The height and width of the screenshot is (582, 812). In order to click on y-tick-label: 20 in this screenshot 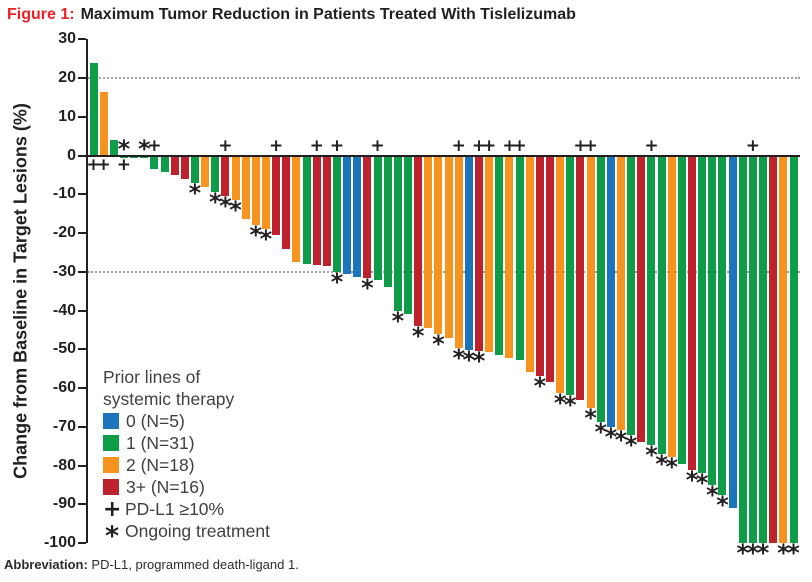, I will do `click(67, 77)`.